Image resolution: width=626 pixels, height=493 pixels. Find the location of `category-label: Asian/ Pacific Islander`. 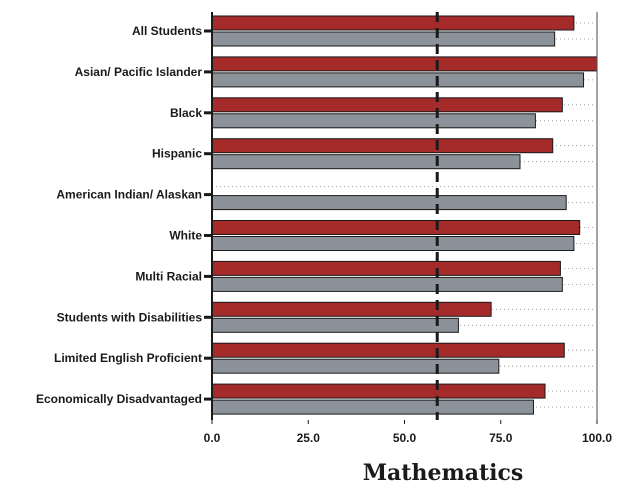

category-label: Asian/ Pacific Islander is located at coordinates (139, 72).